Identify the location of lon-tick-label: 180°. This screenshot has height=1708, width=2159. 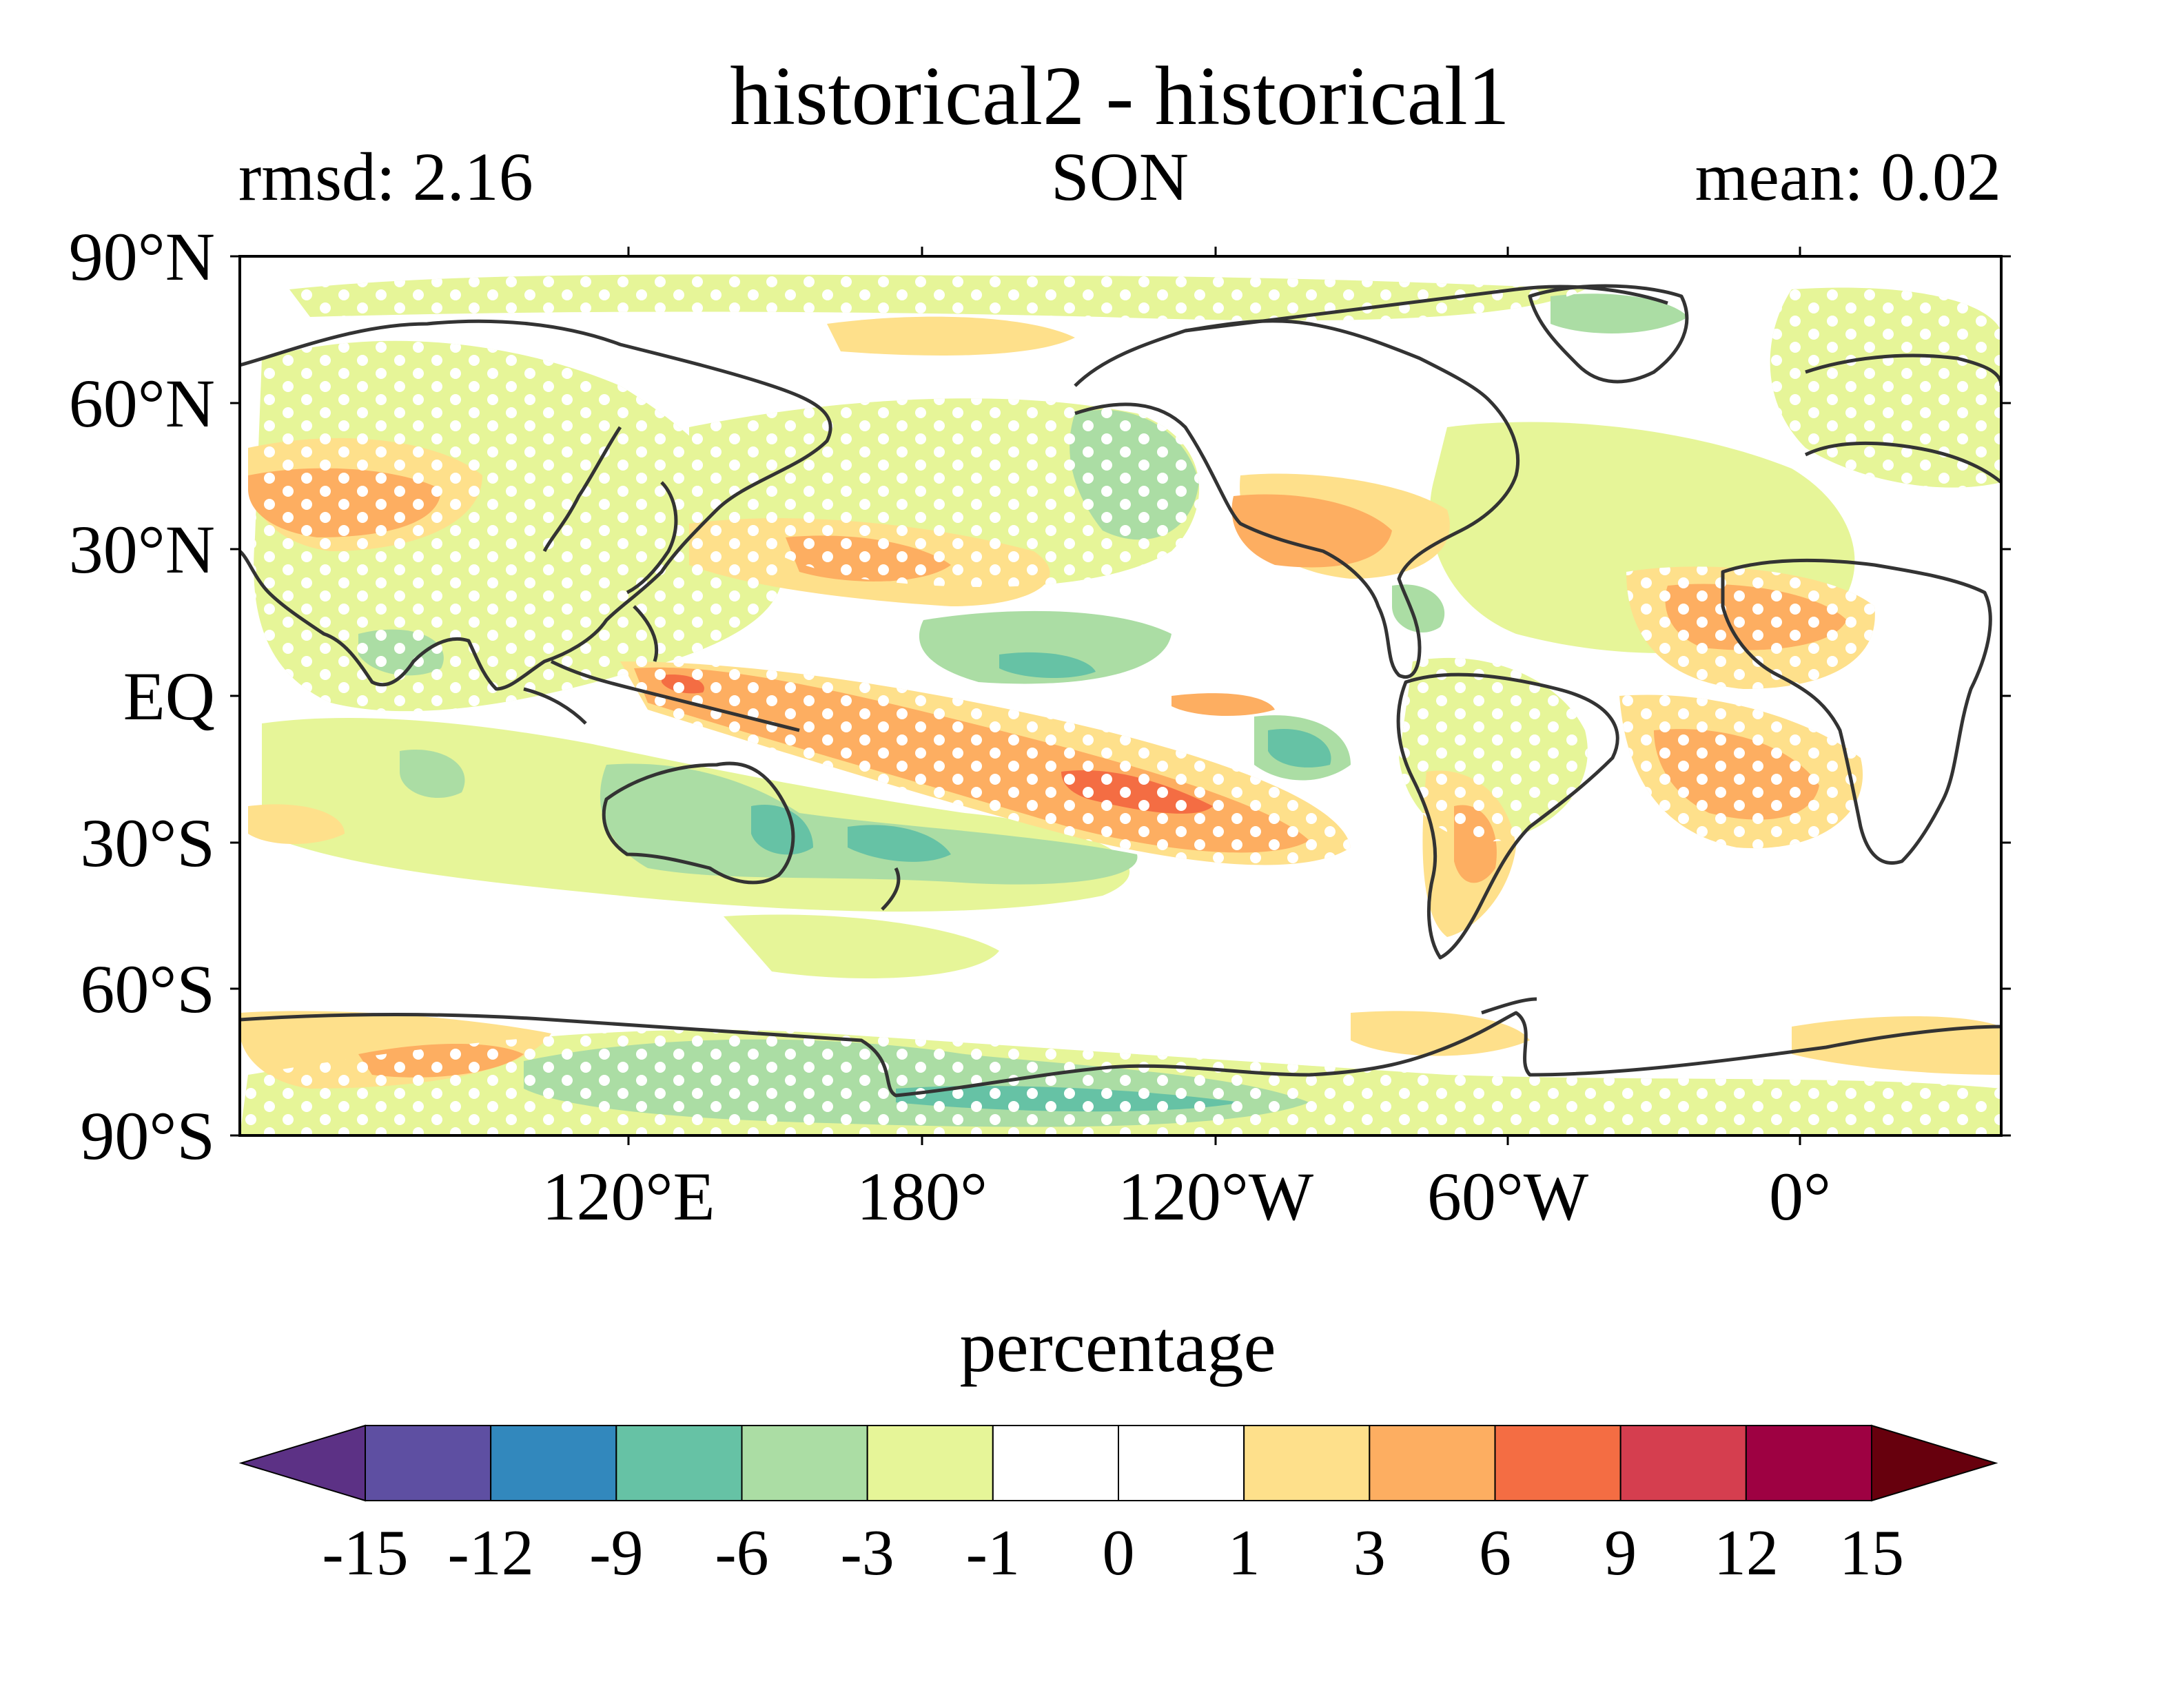
(922, 1196).